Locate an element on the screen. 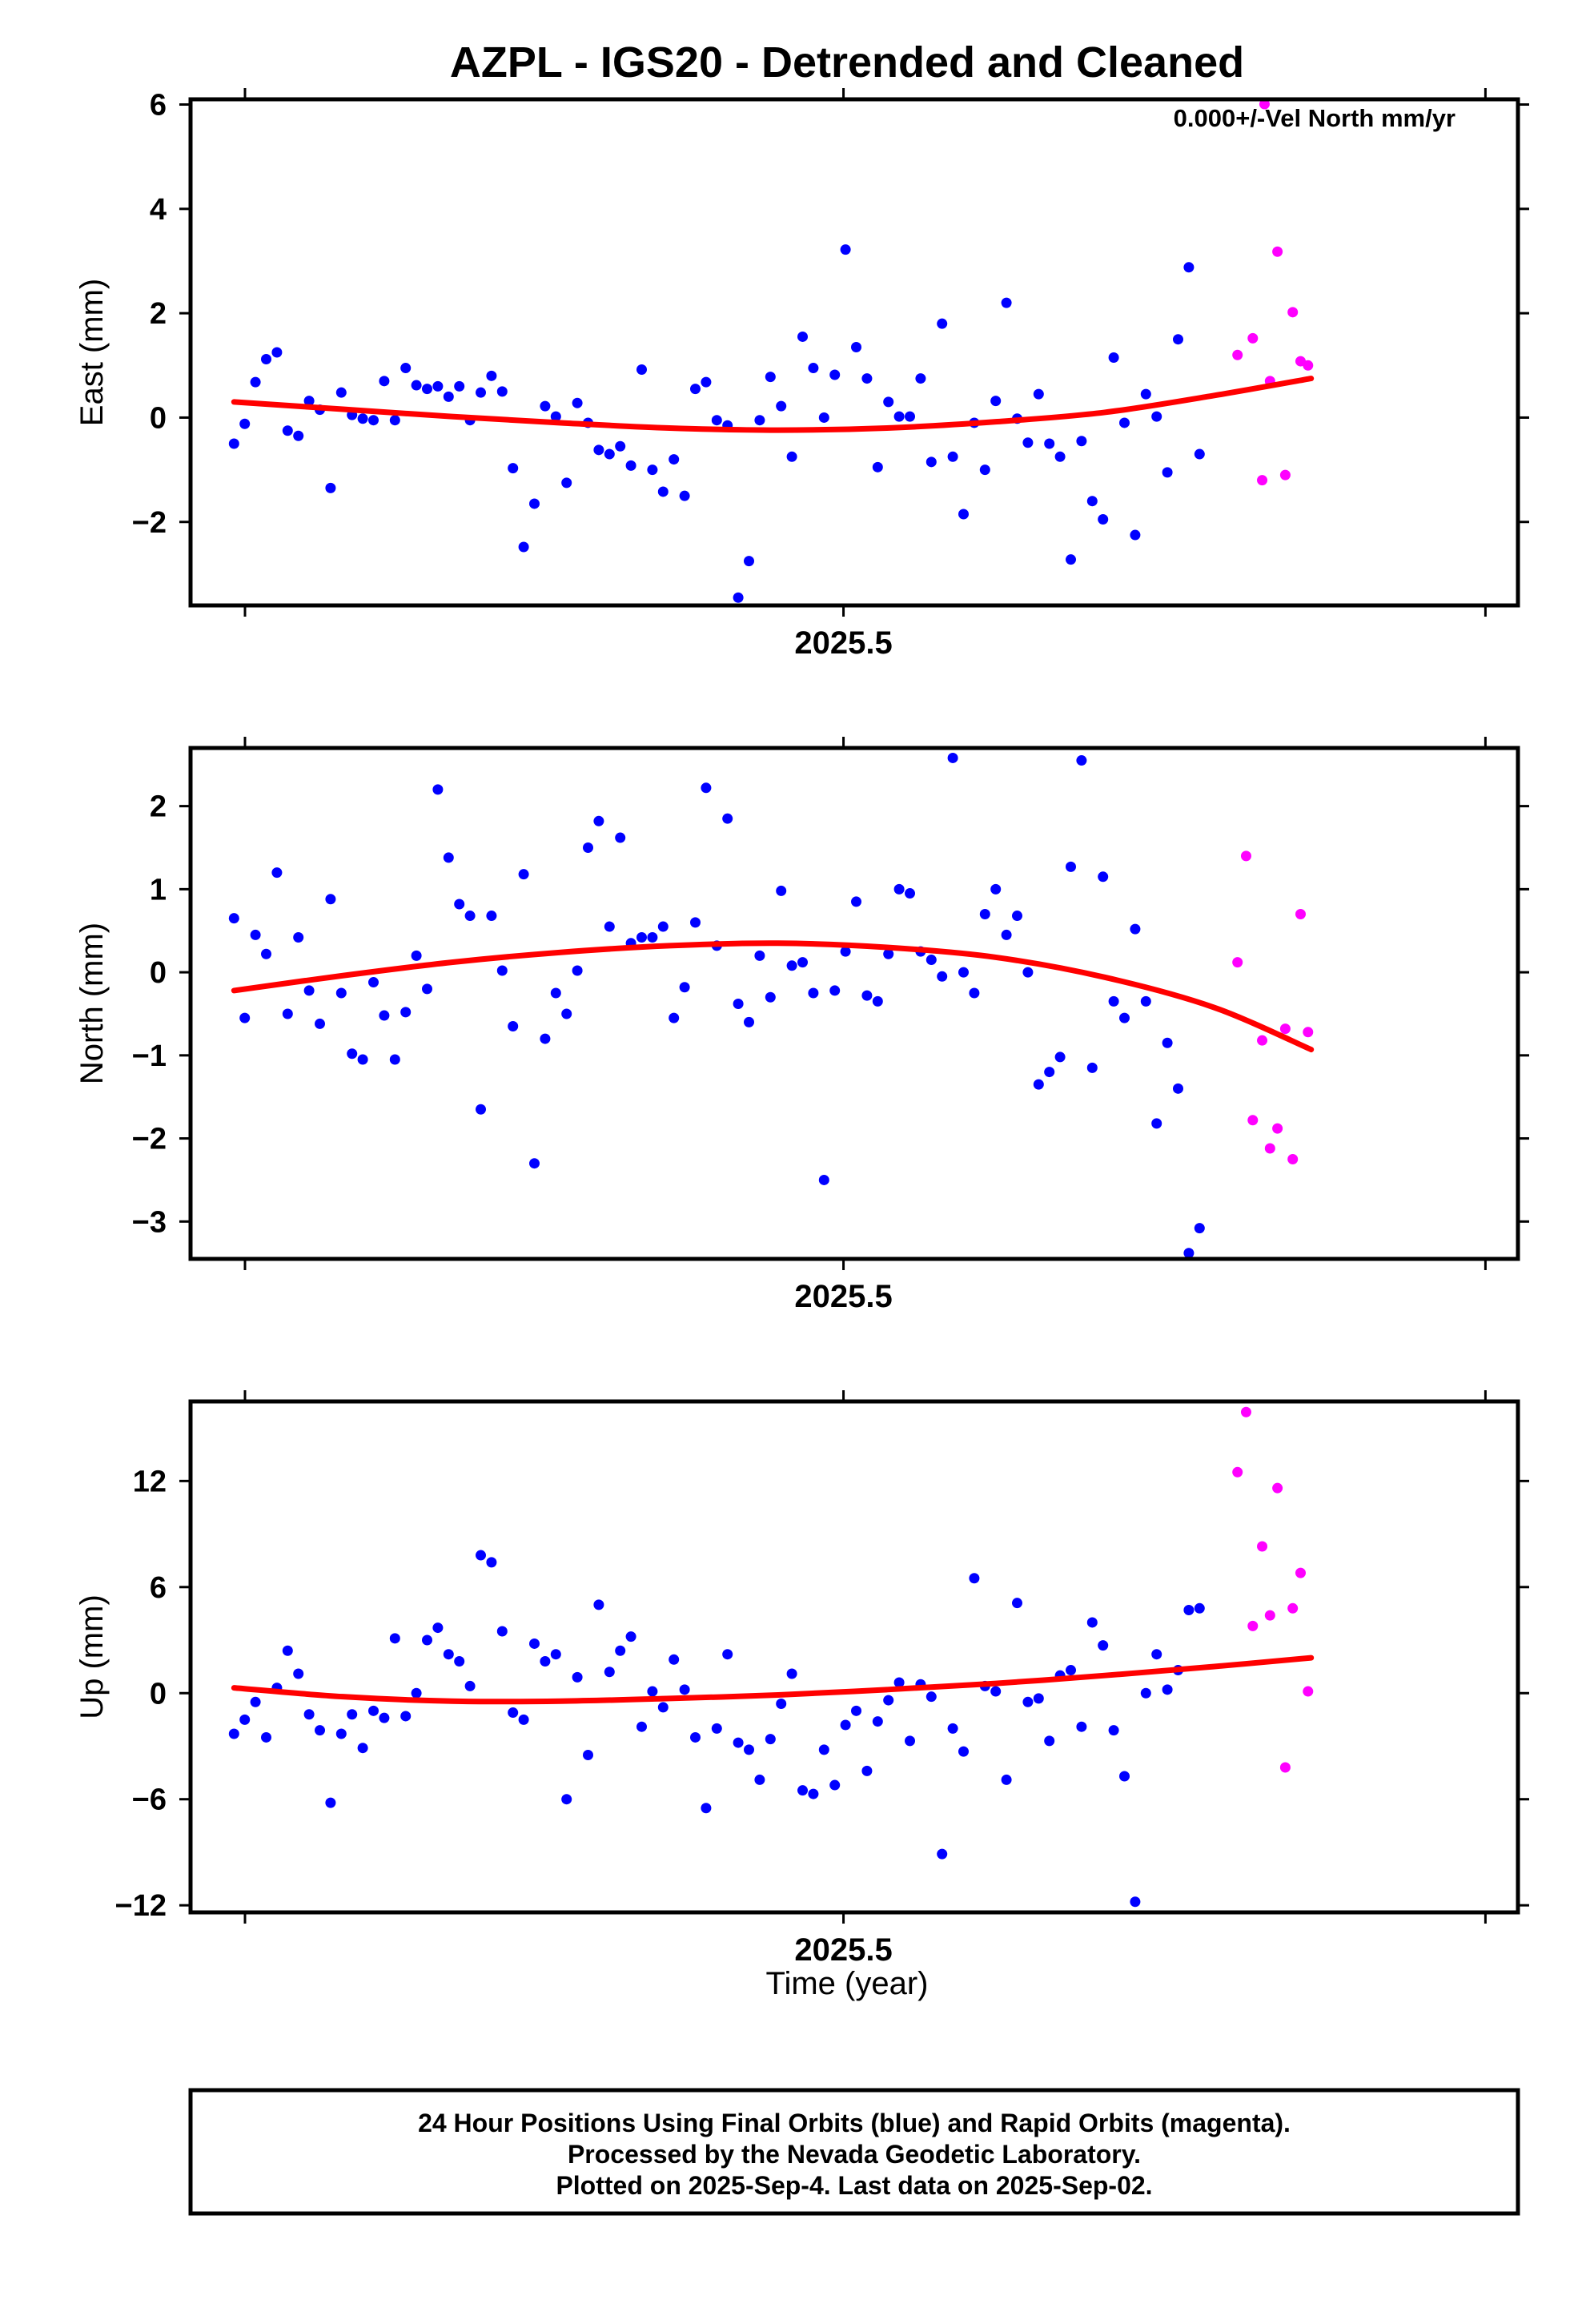  y-axis-label: North (mm) is located at coordinates (92, 1003).